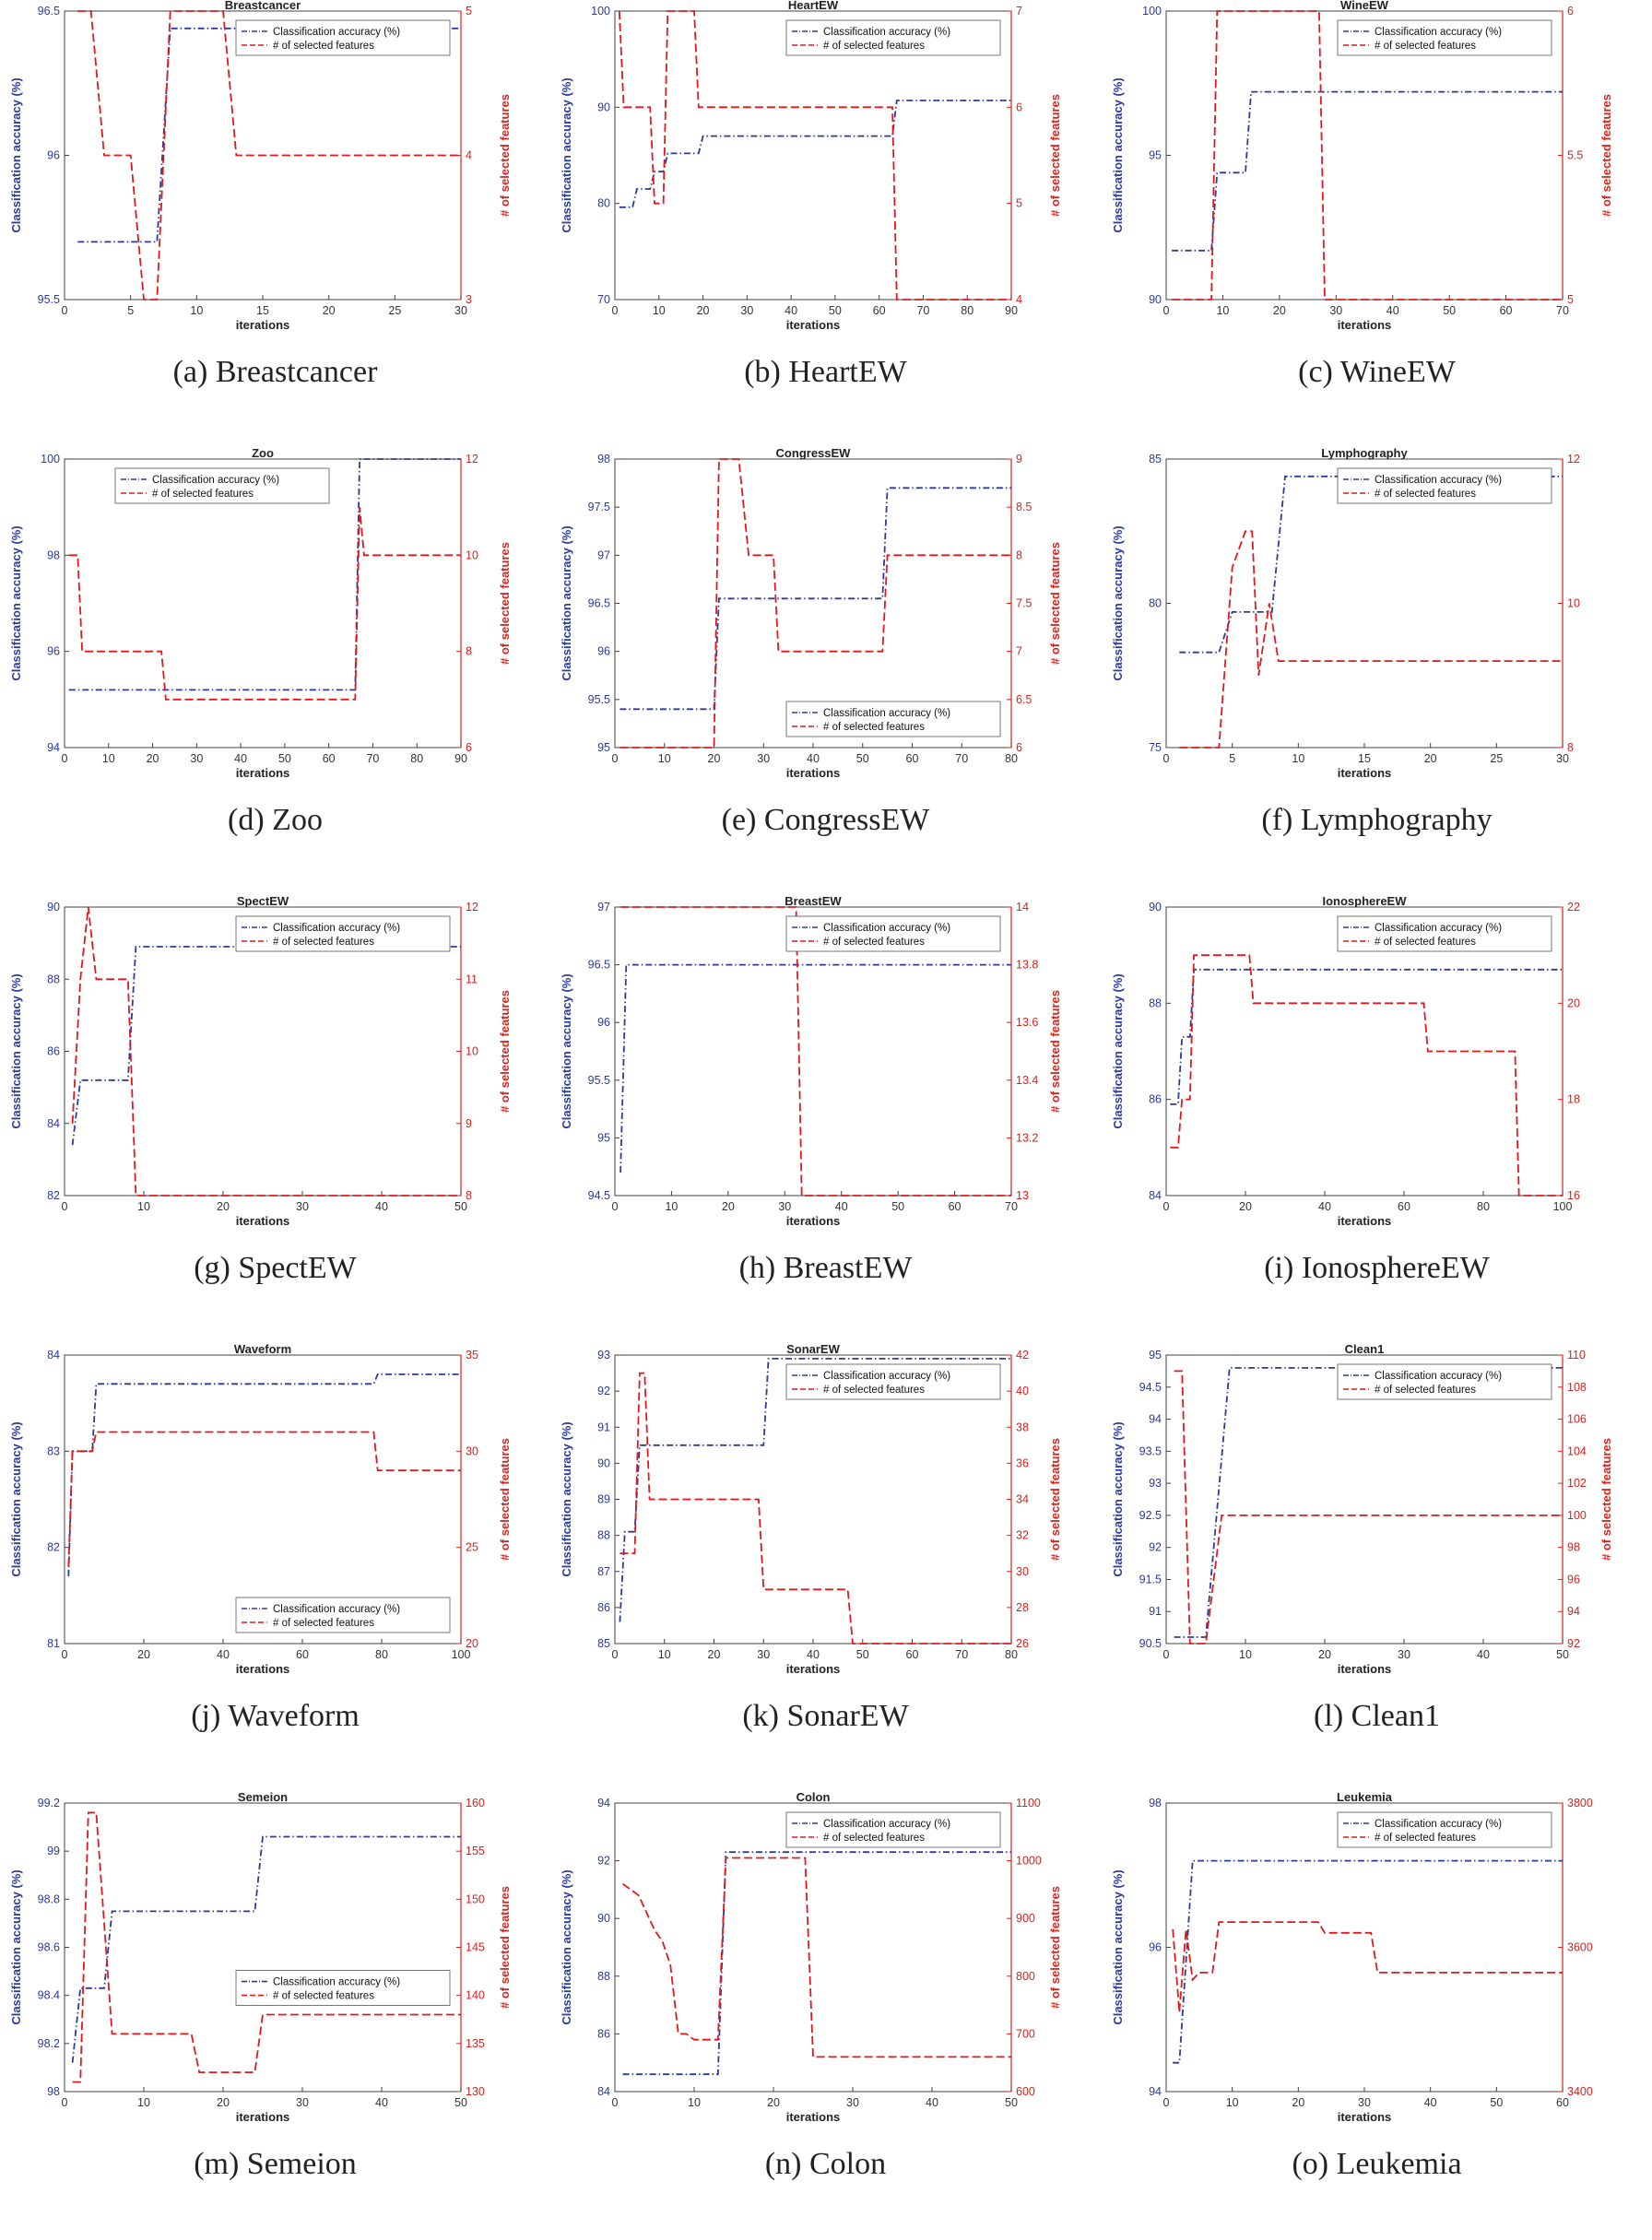  I want to click on y-right-tick-label: 6.5, so click(1024, 700).